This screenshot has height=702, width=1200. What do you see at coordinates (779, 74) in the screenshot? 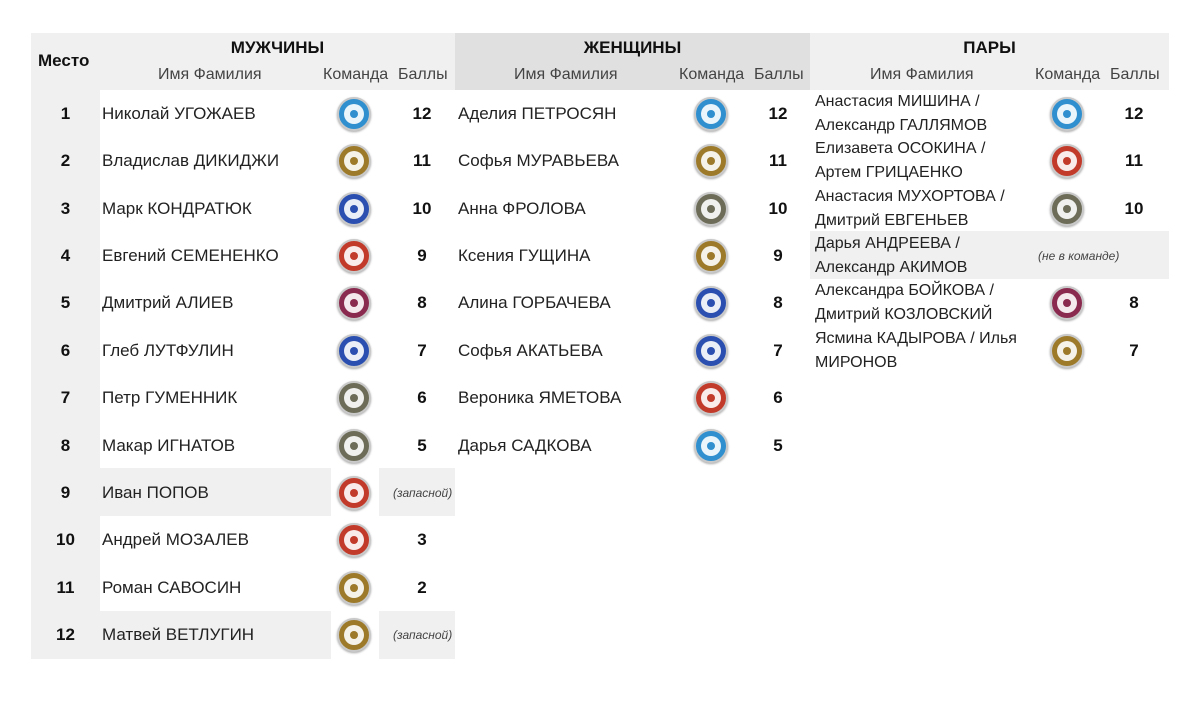
I see `women-score-col-header: Баллы` at bounding box center [779, 74].